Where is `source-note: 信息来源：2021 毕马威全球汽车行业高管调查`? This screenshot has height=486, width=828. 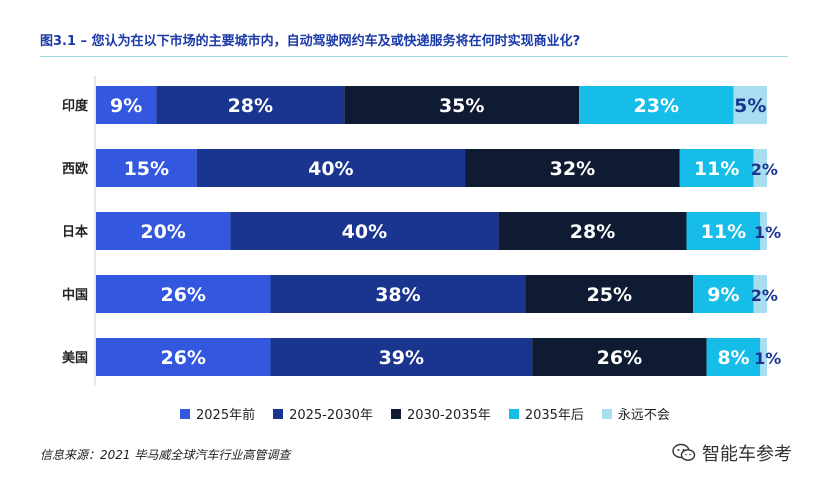
source-note: 信息来源：2021 毕马威全球汽车行业高管调查 is located at coordinates (165, 455).